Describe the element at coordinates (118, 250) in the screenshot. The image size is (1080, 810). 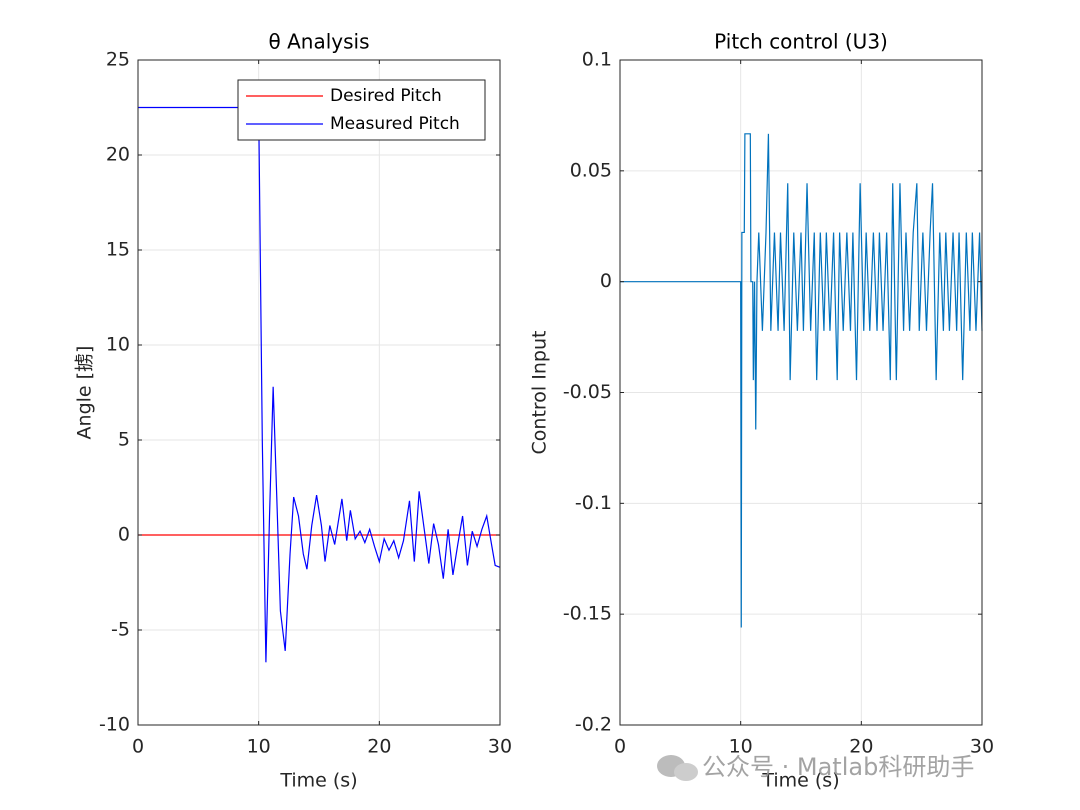
I see `y-tick-label: 15` at that location.